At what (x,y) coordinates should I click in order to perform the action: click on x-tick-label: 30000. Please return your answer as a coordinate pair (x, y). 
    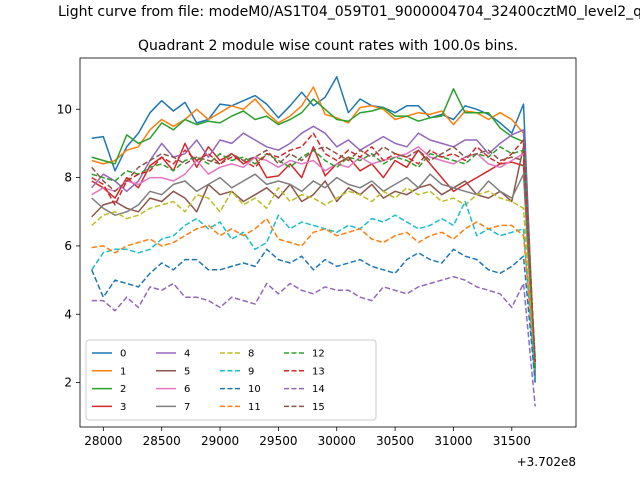
    Looking at the image, I should click on (337, 441).